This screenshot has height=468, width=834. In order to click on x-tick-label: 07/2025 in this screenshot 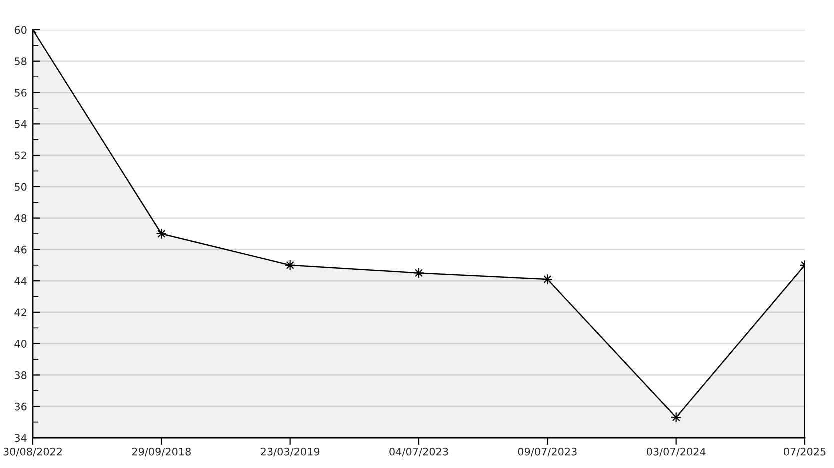, I will do `click(805, 452)`.